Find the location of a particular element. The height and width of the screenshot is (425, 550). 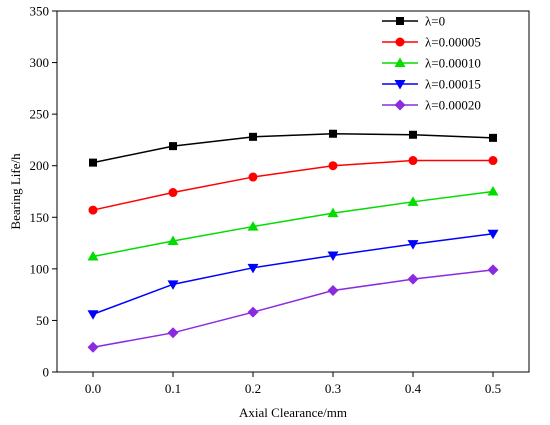

y-tick-label: 50 is located at coordinates (42, 320).